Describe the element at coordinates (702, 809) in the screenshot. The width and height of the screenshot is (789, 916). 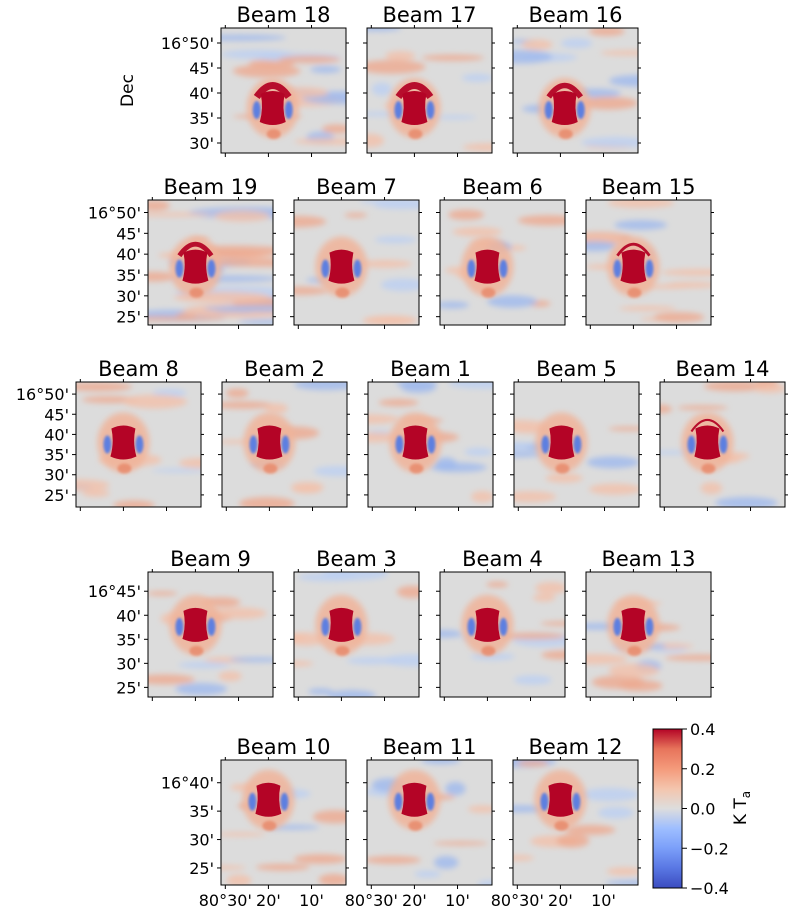
I see `colorbar-tick-label: 0.0` at that location.